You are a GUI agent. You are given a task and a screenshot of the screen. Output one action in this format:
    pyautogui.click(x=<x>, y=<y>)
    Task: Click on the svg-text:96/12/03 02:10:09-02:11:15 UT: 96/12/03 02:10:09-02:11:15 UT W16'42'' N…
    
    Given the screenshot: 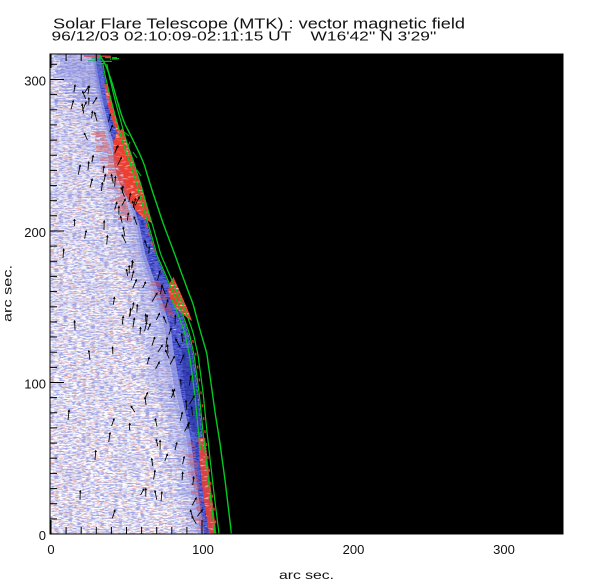 What is the action you would take?
    pyautogui.click(x=244, y=36)
    